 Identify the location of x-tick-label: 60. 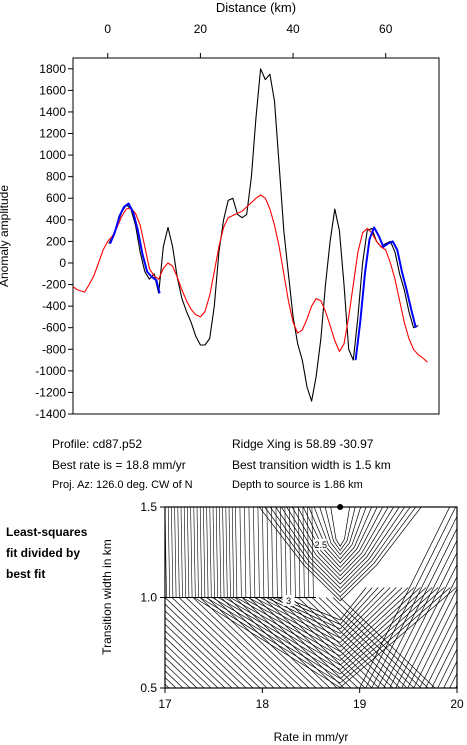
(386, 29).